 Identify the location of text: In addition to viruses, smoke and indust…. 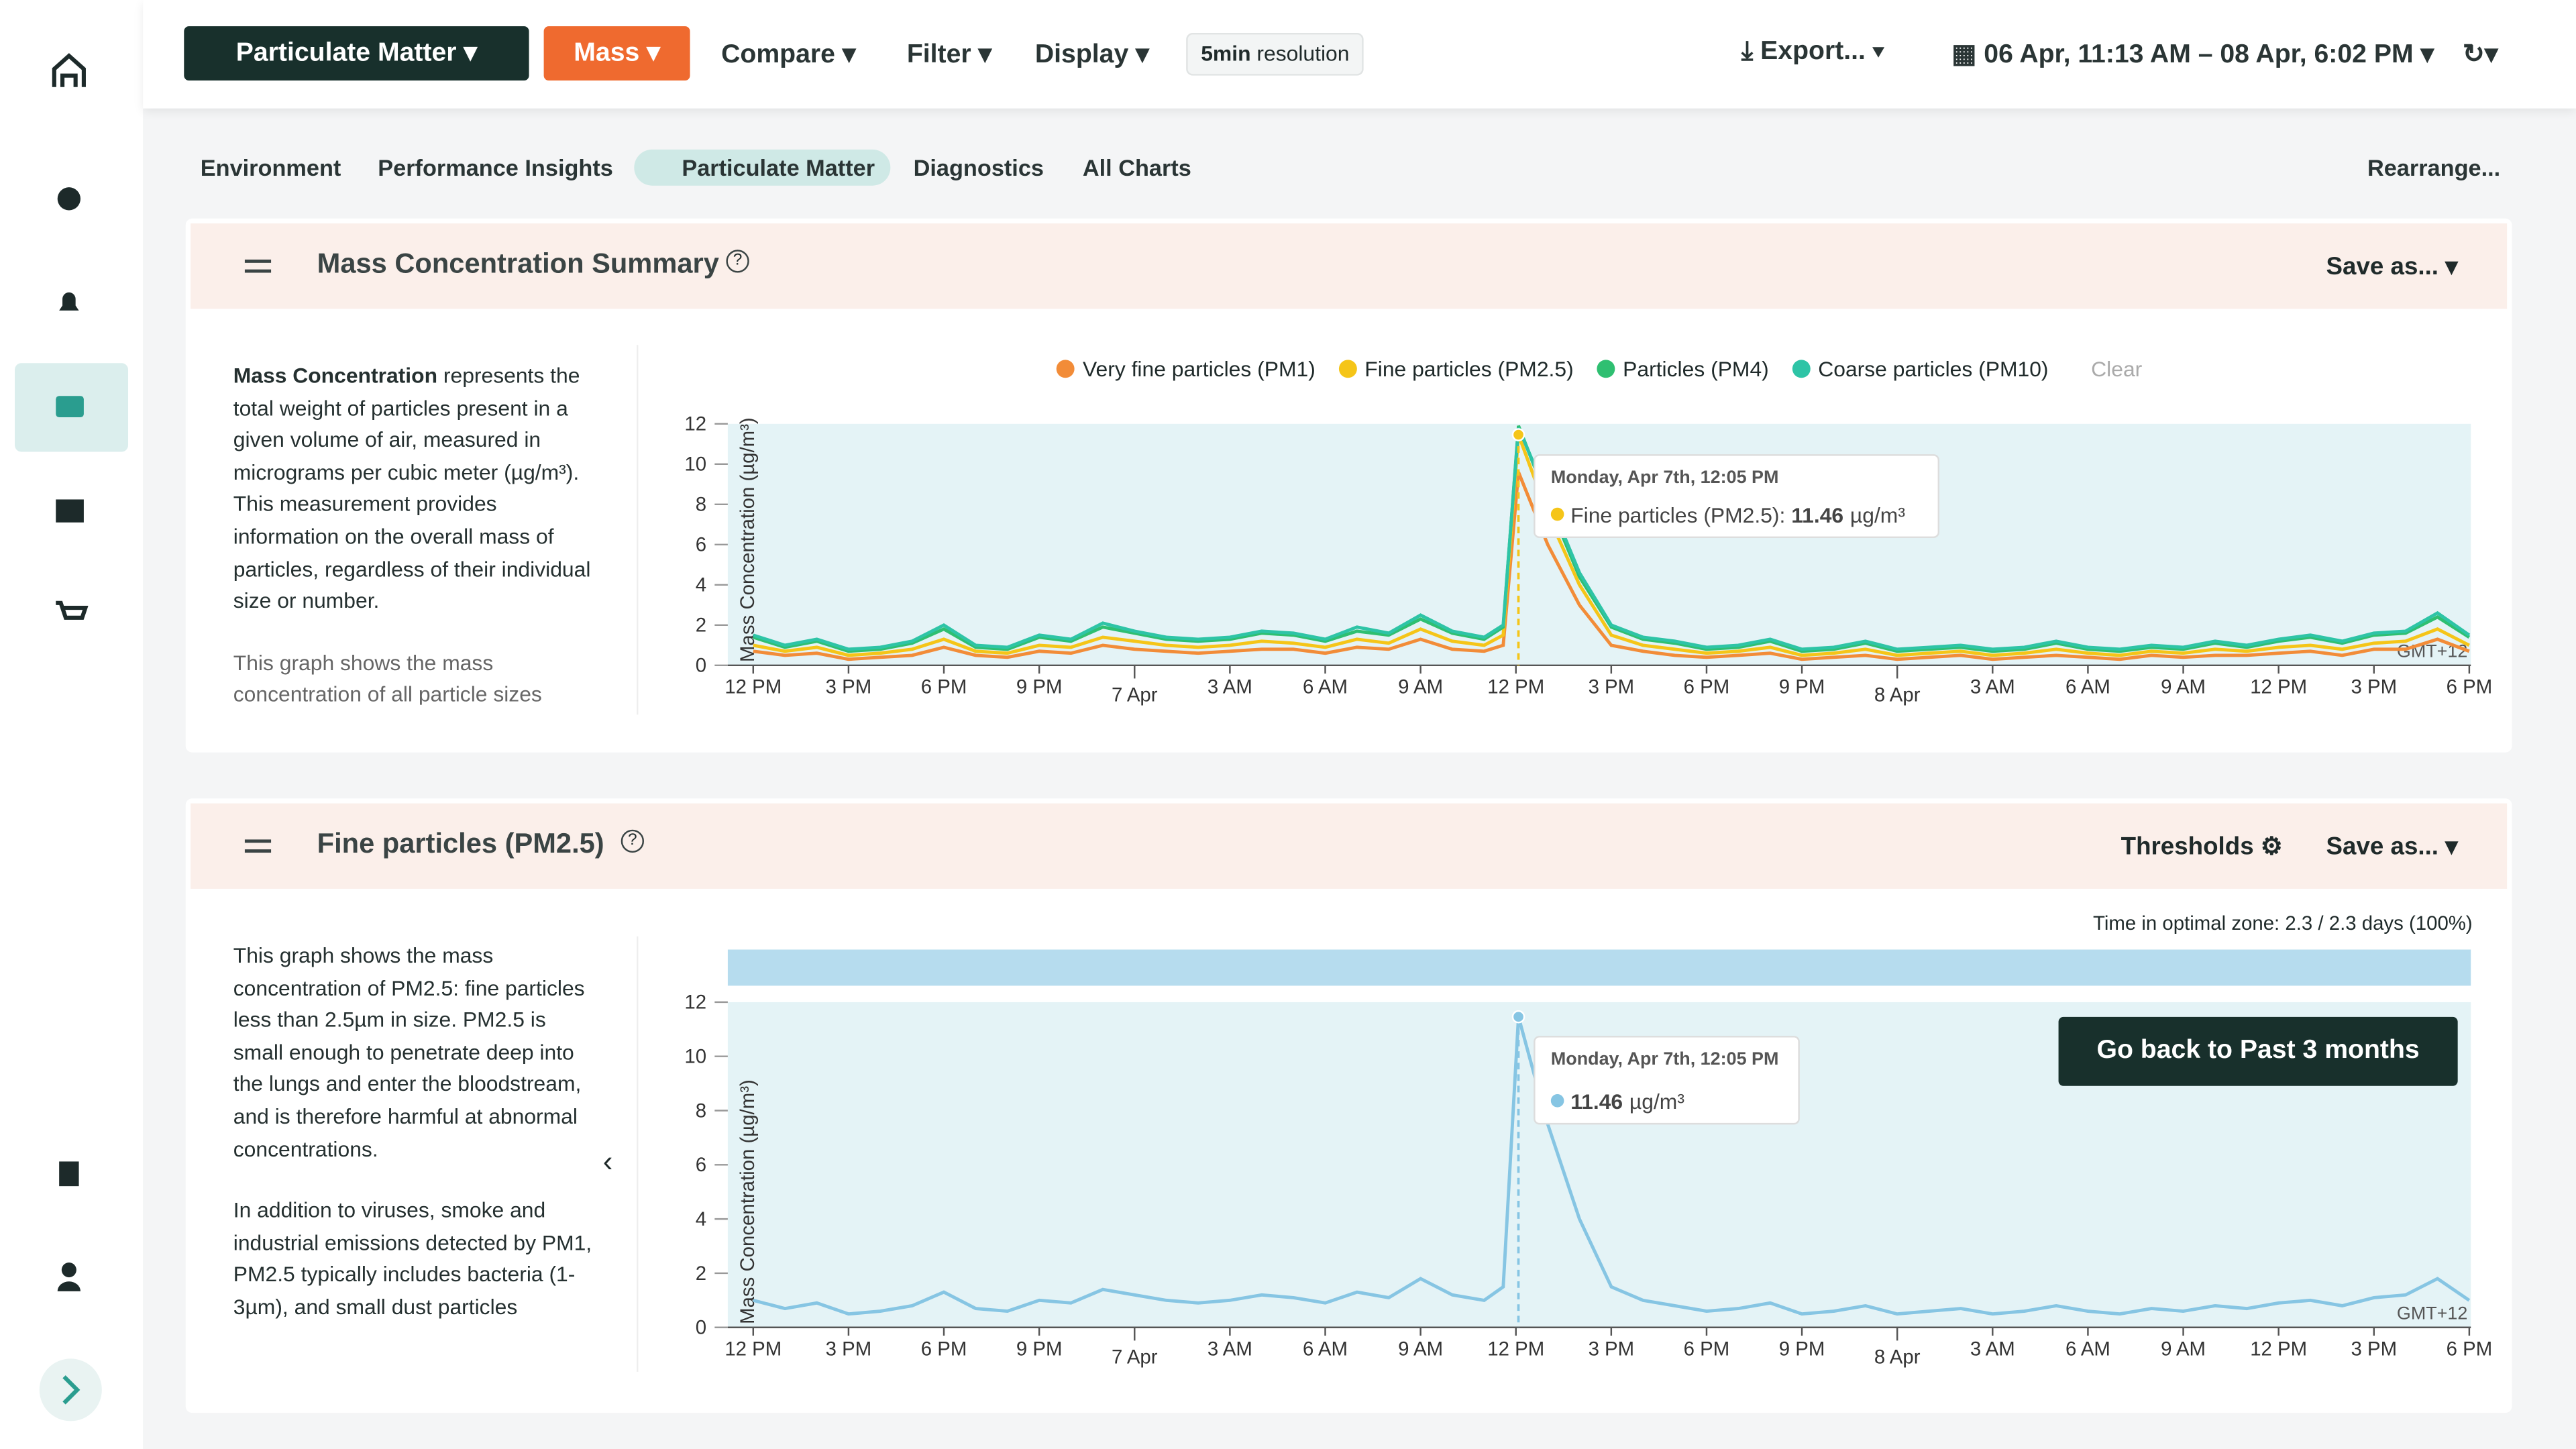
(412, 1258).